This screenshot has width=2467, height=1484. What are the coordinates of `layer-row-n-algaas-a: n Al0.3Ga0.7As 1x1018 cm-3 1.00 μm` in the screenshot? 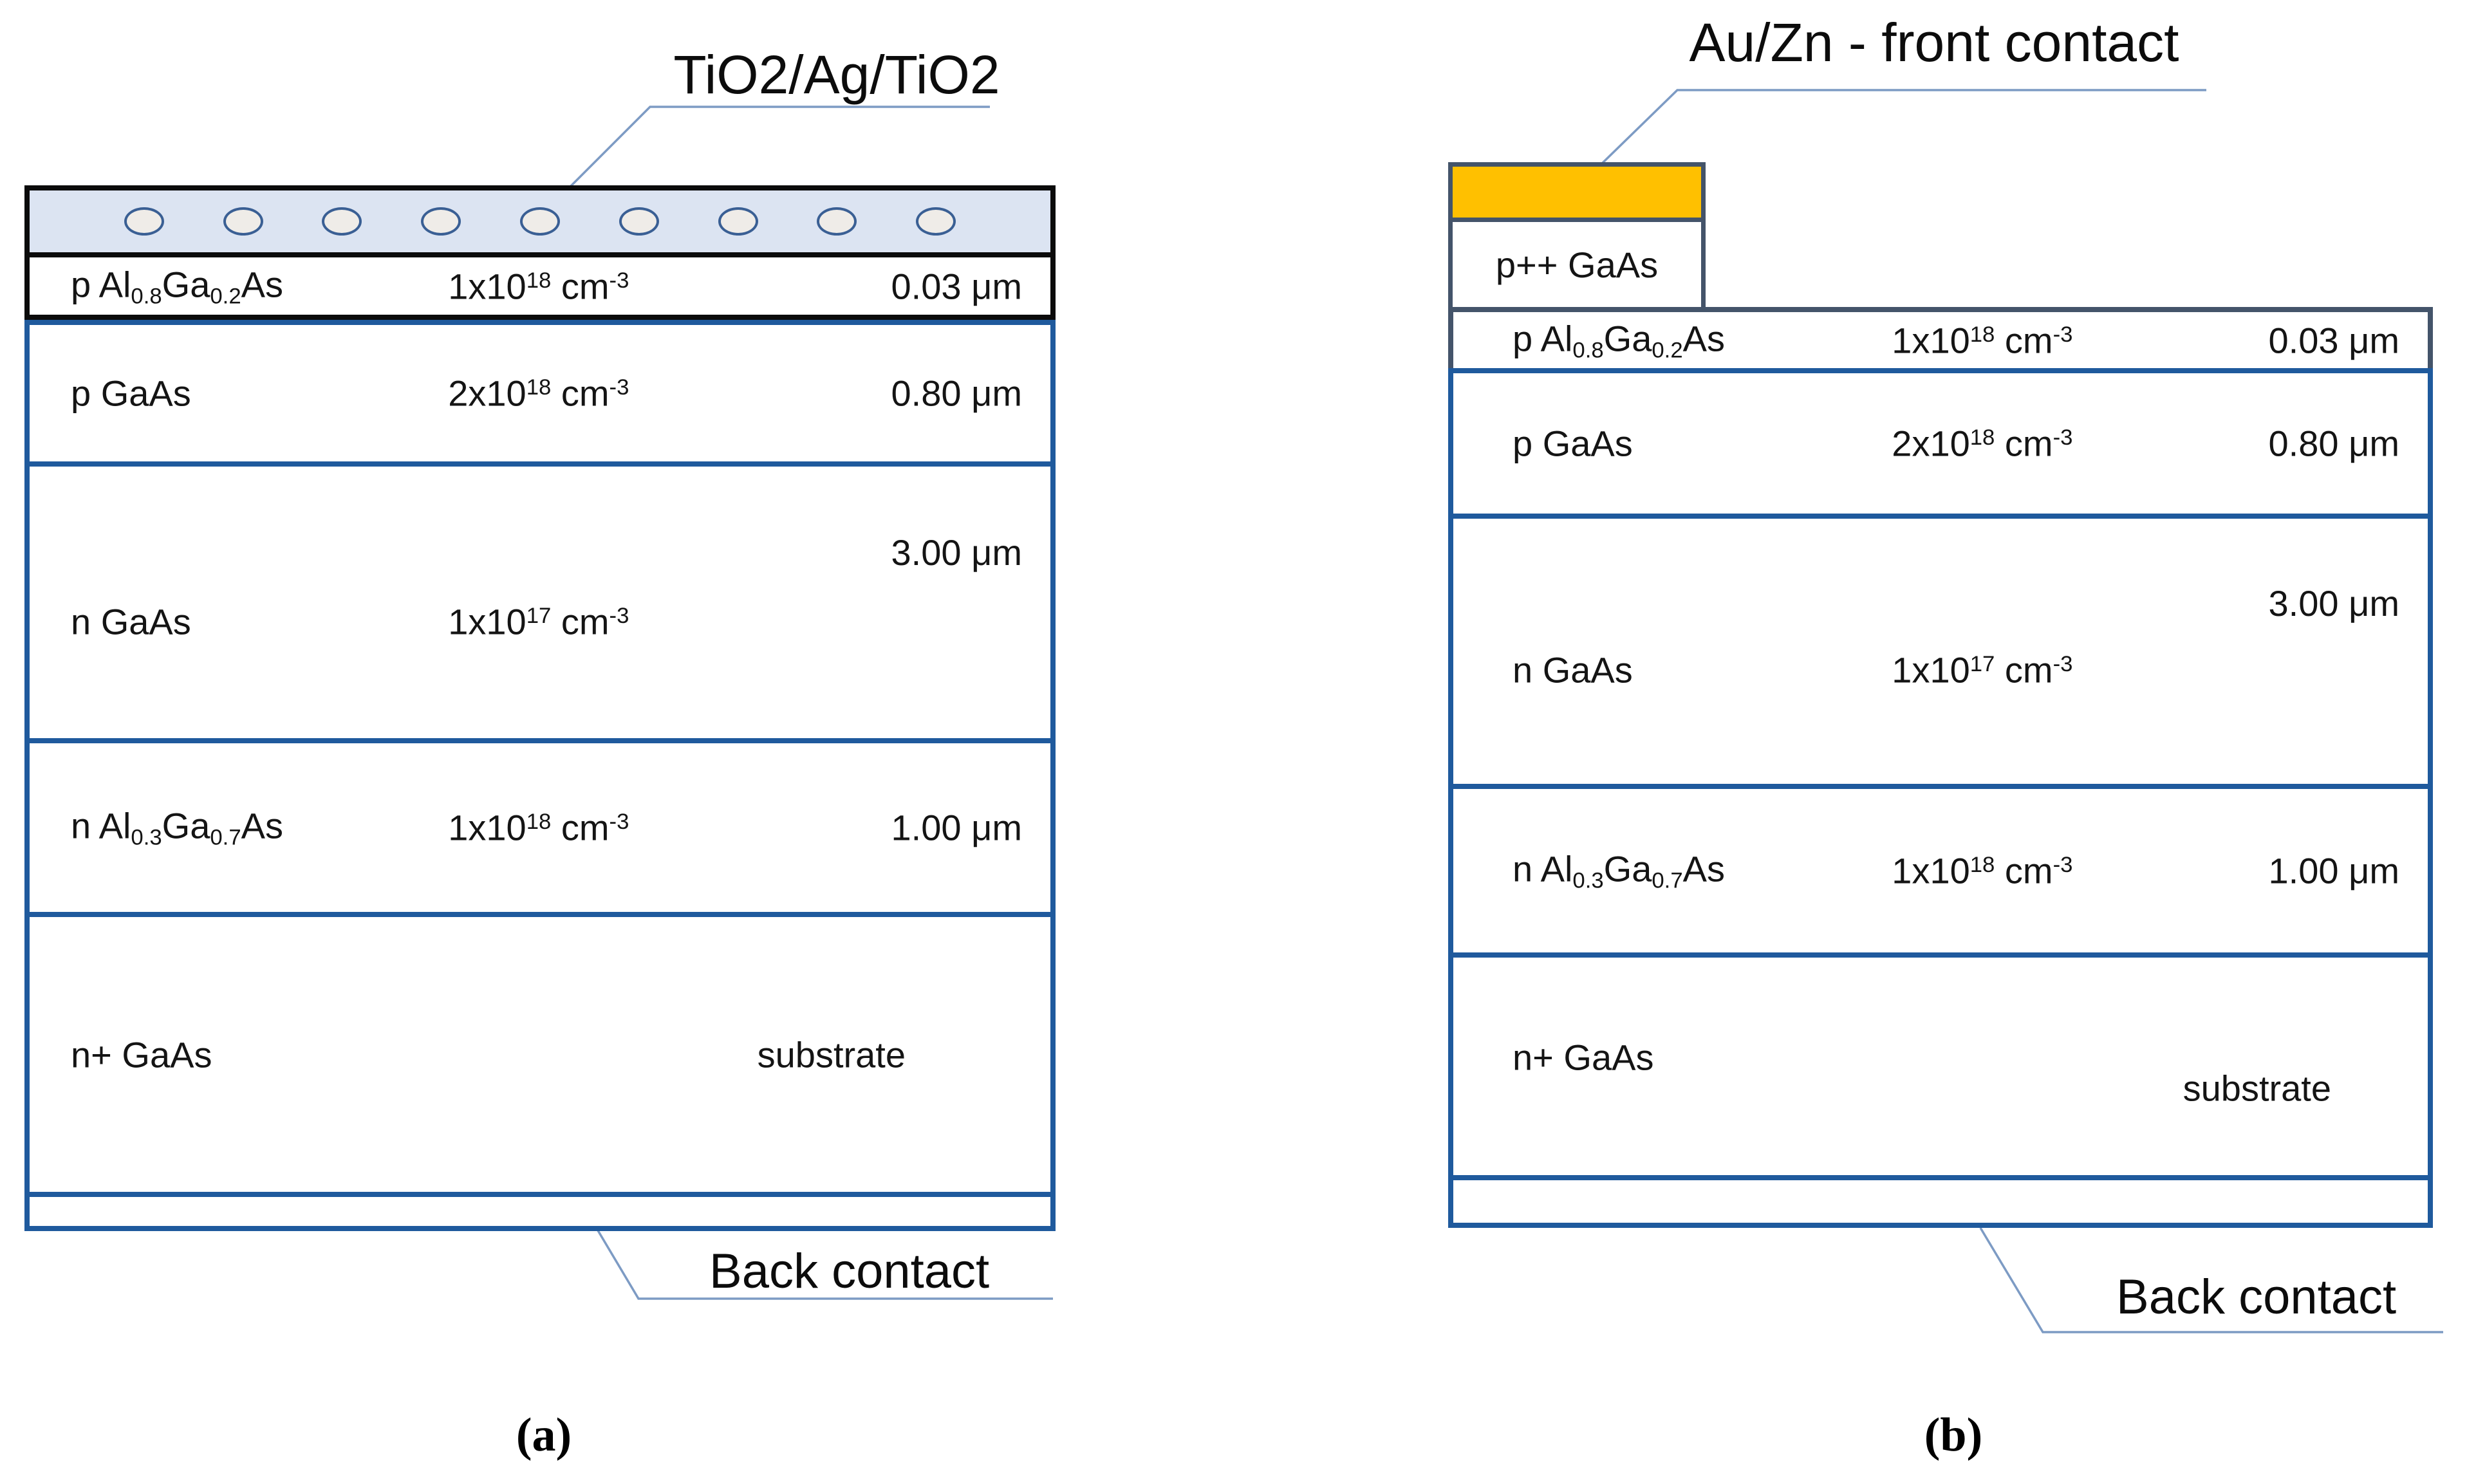 It's located at (540, 825).